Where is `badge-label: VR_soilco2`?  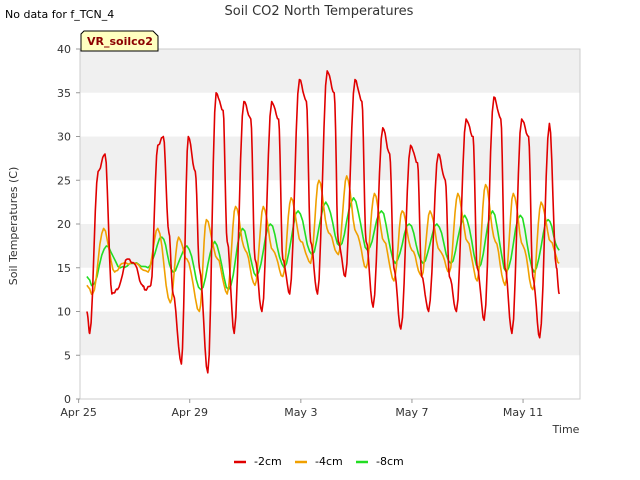 badge-label: VR_soilco2 is located at coordinates (120, 41).